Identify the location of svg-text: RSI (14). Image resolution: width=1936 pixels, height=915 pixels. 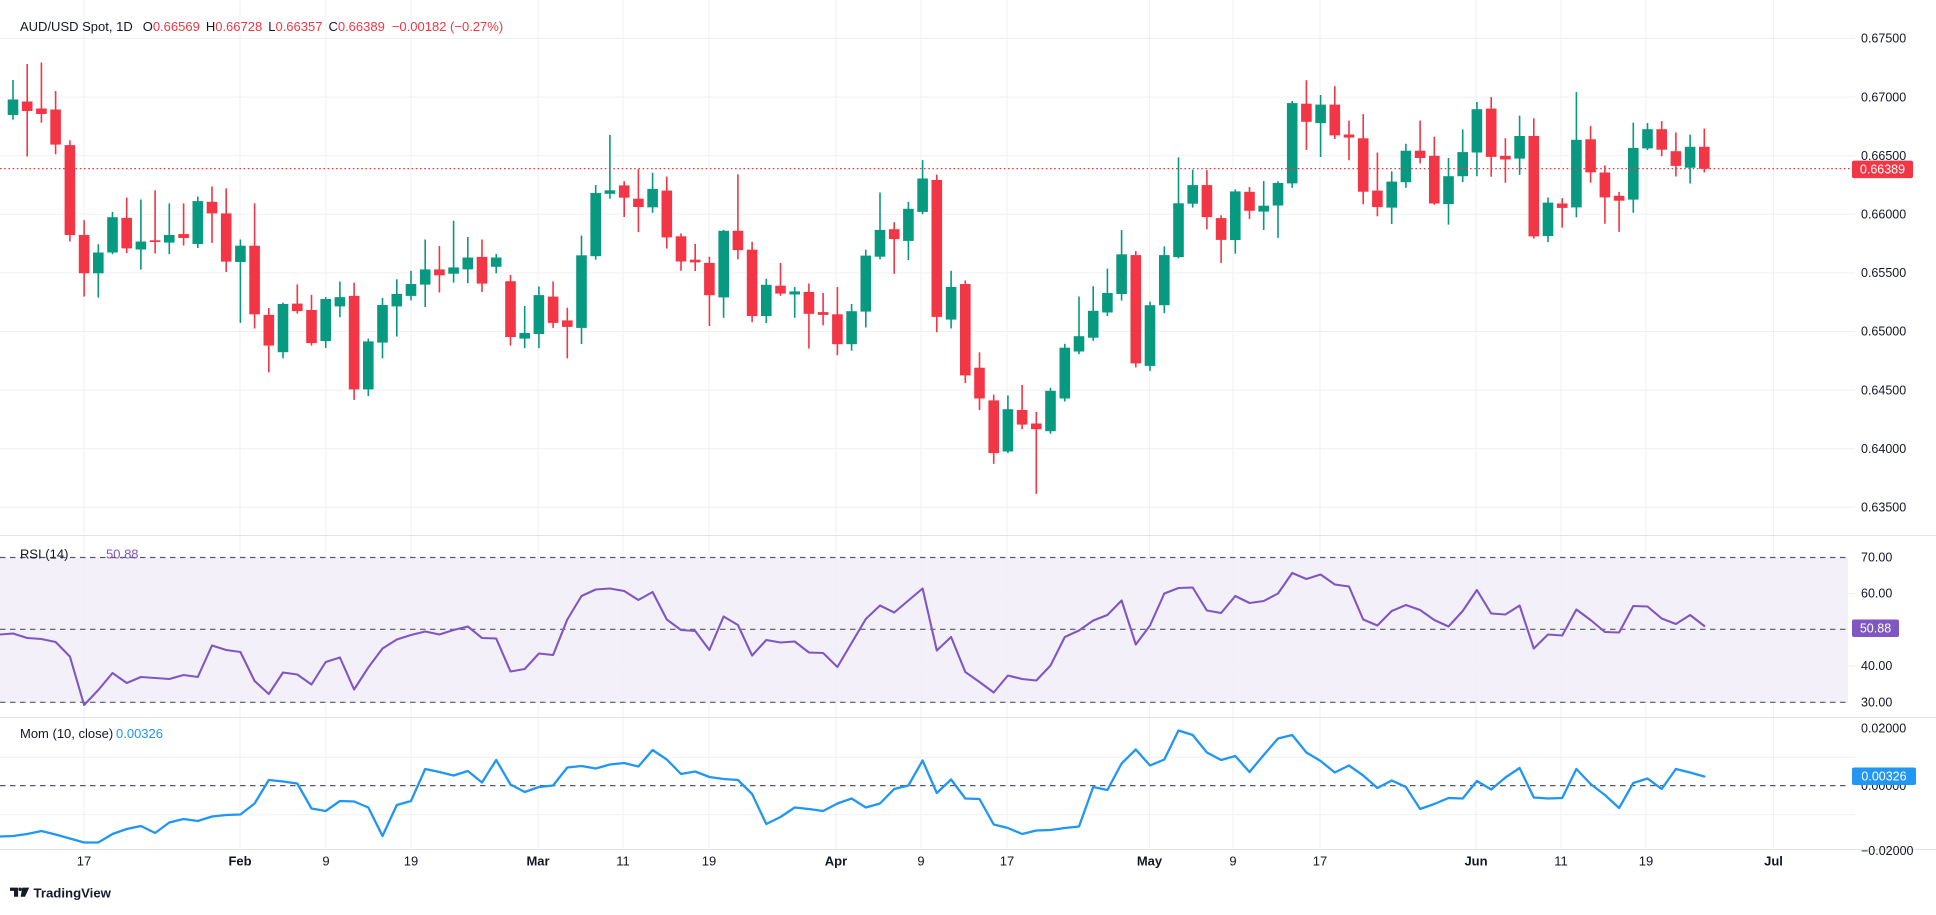
(44, 554).